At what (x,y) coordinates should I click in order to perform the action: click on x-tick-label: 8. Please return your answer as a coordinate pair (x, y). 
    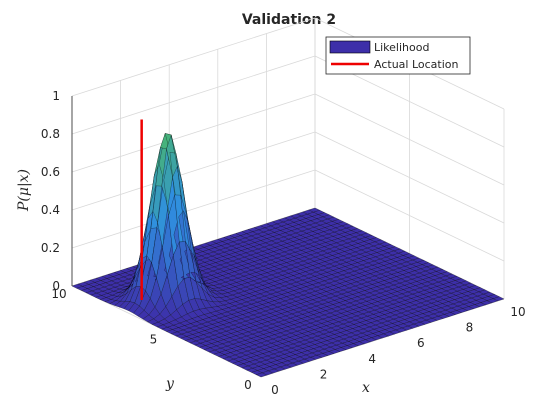
    Looking at the image, I should click on (470, 328).